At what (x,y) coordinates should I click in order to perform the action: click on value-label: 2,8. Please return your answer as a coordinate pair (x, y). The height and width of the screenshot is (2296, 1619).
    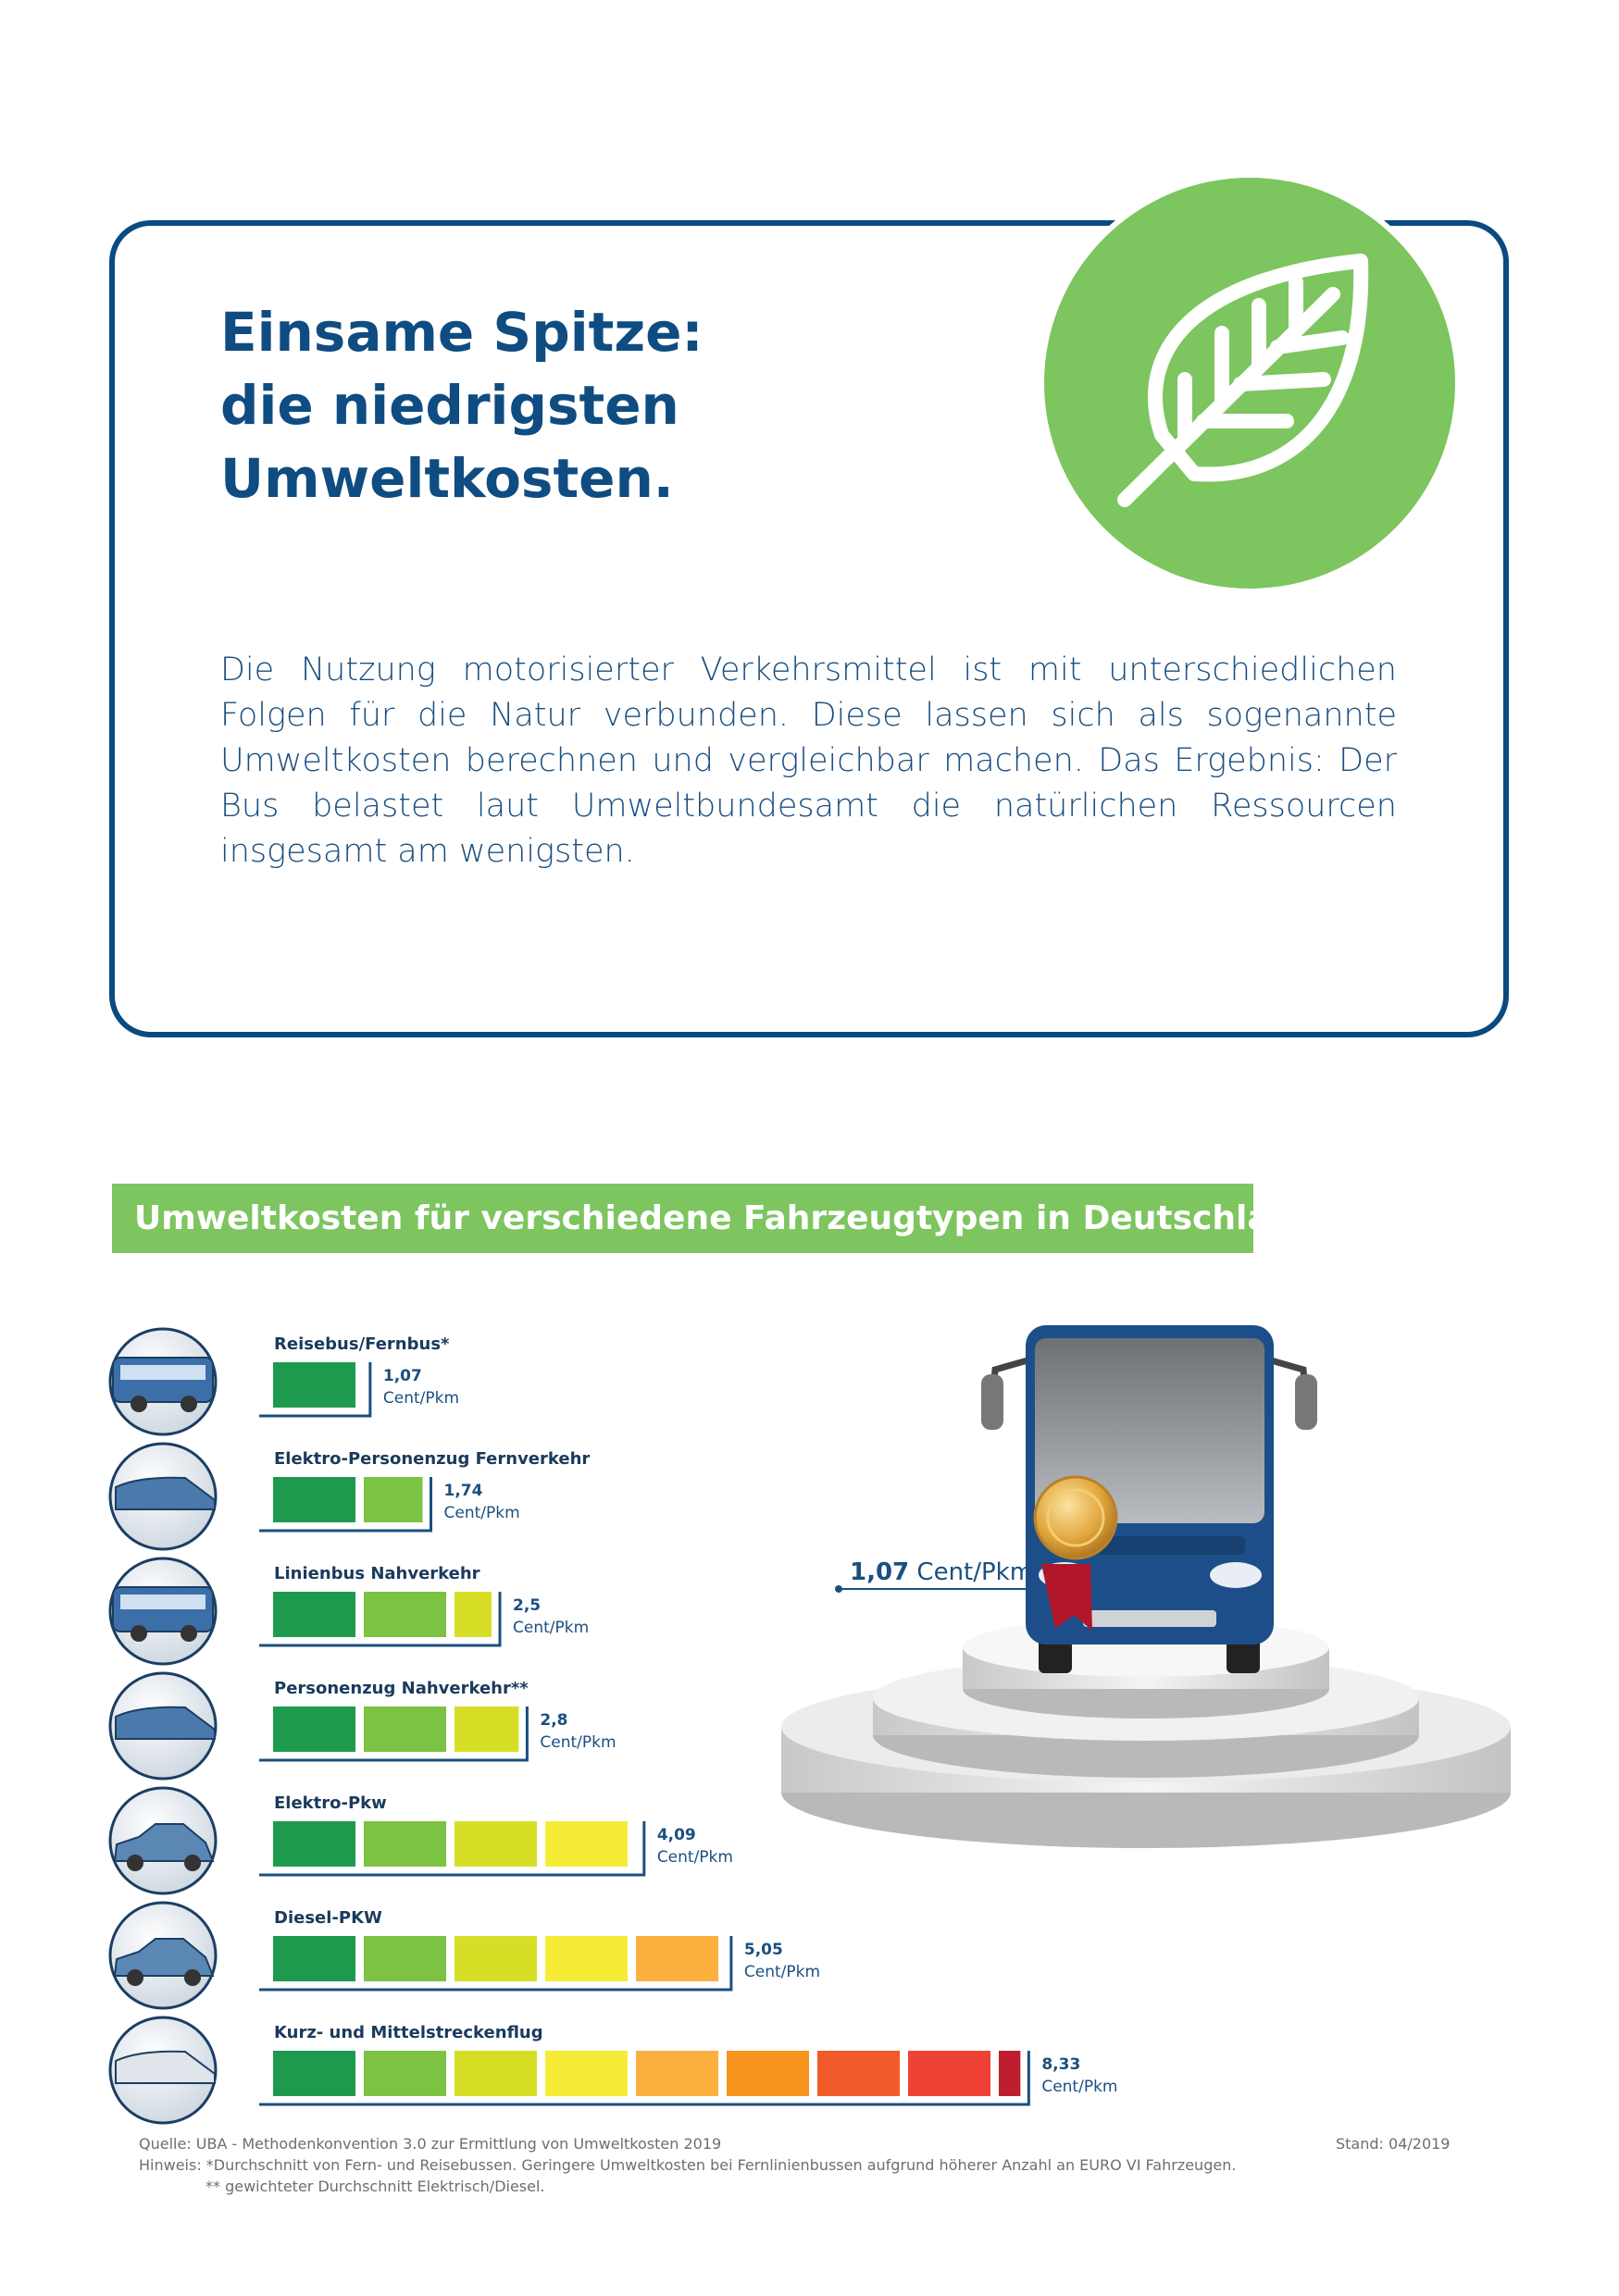
    Looking at the image, I should click on (554, 1721).